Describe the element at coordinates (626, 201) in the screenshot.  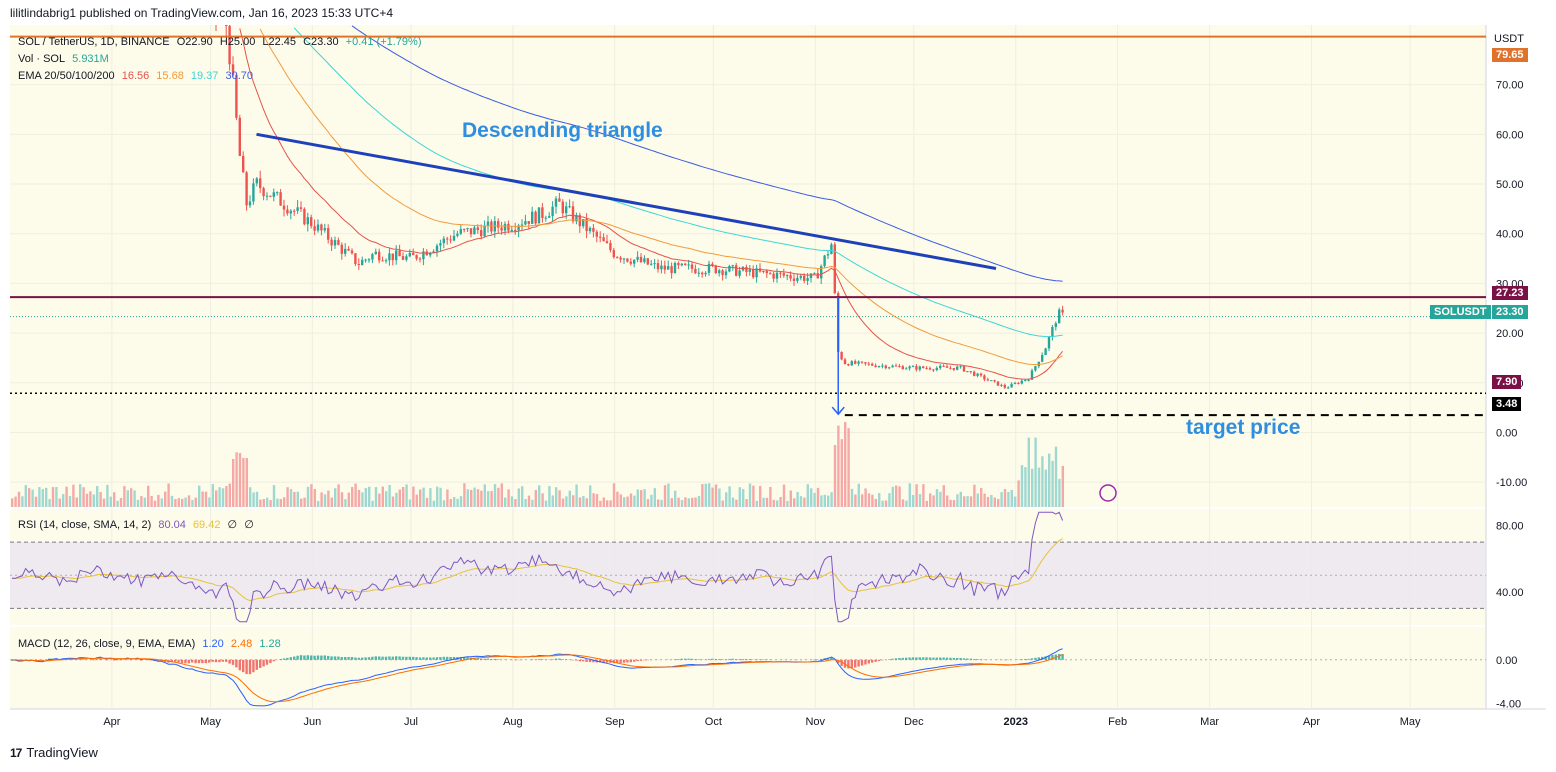
I see `resistance-line` at that location.